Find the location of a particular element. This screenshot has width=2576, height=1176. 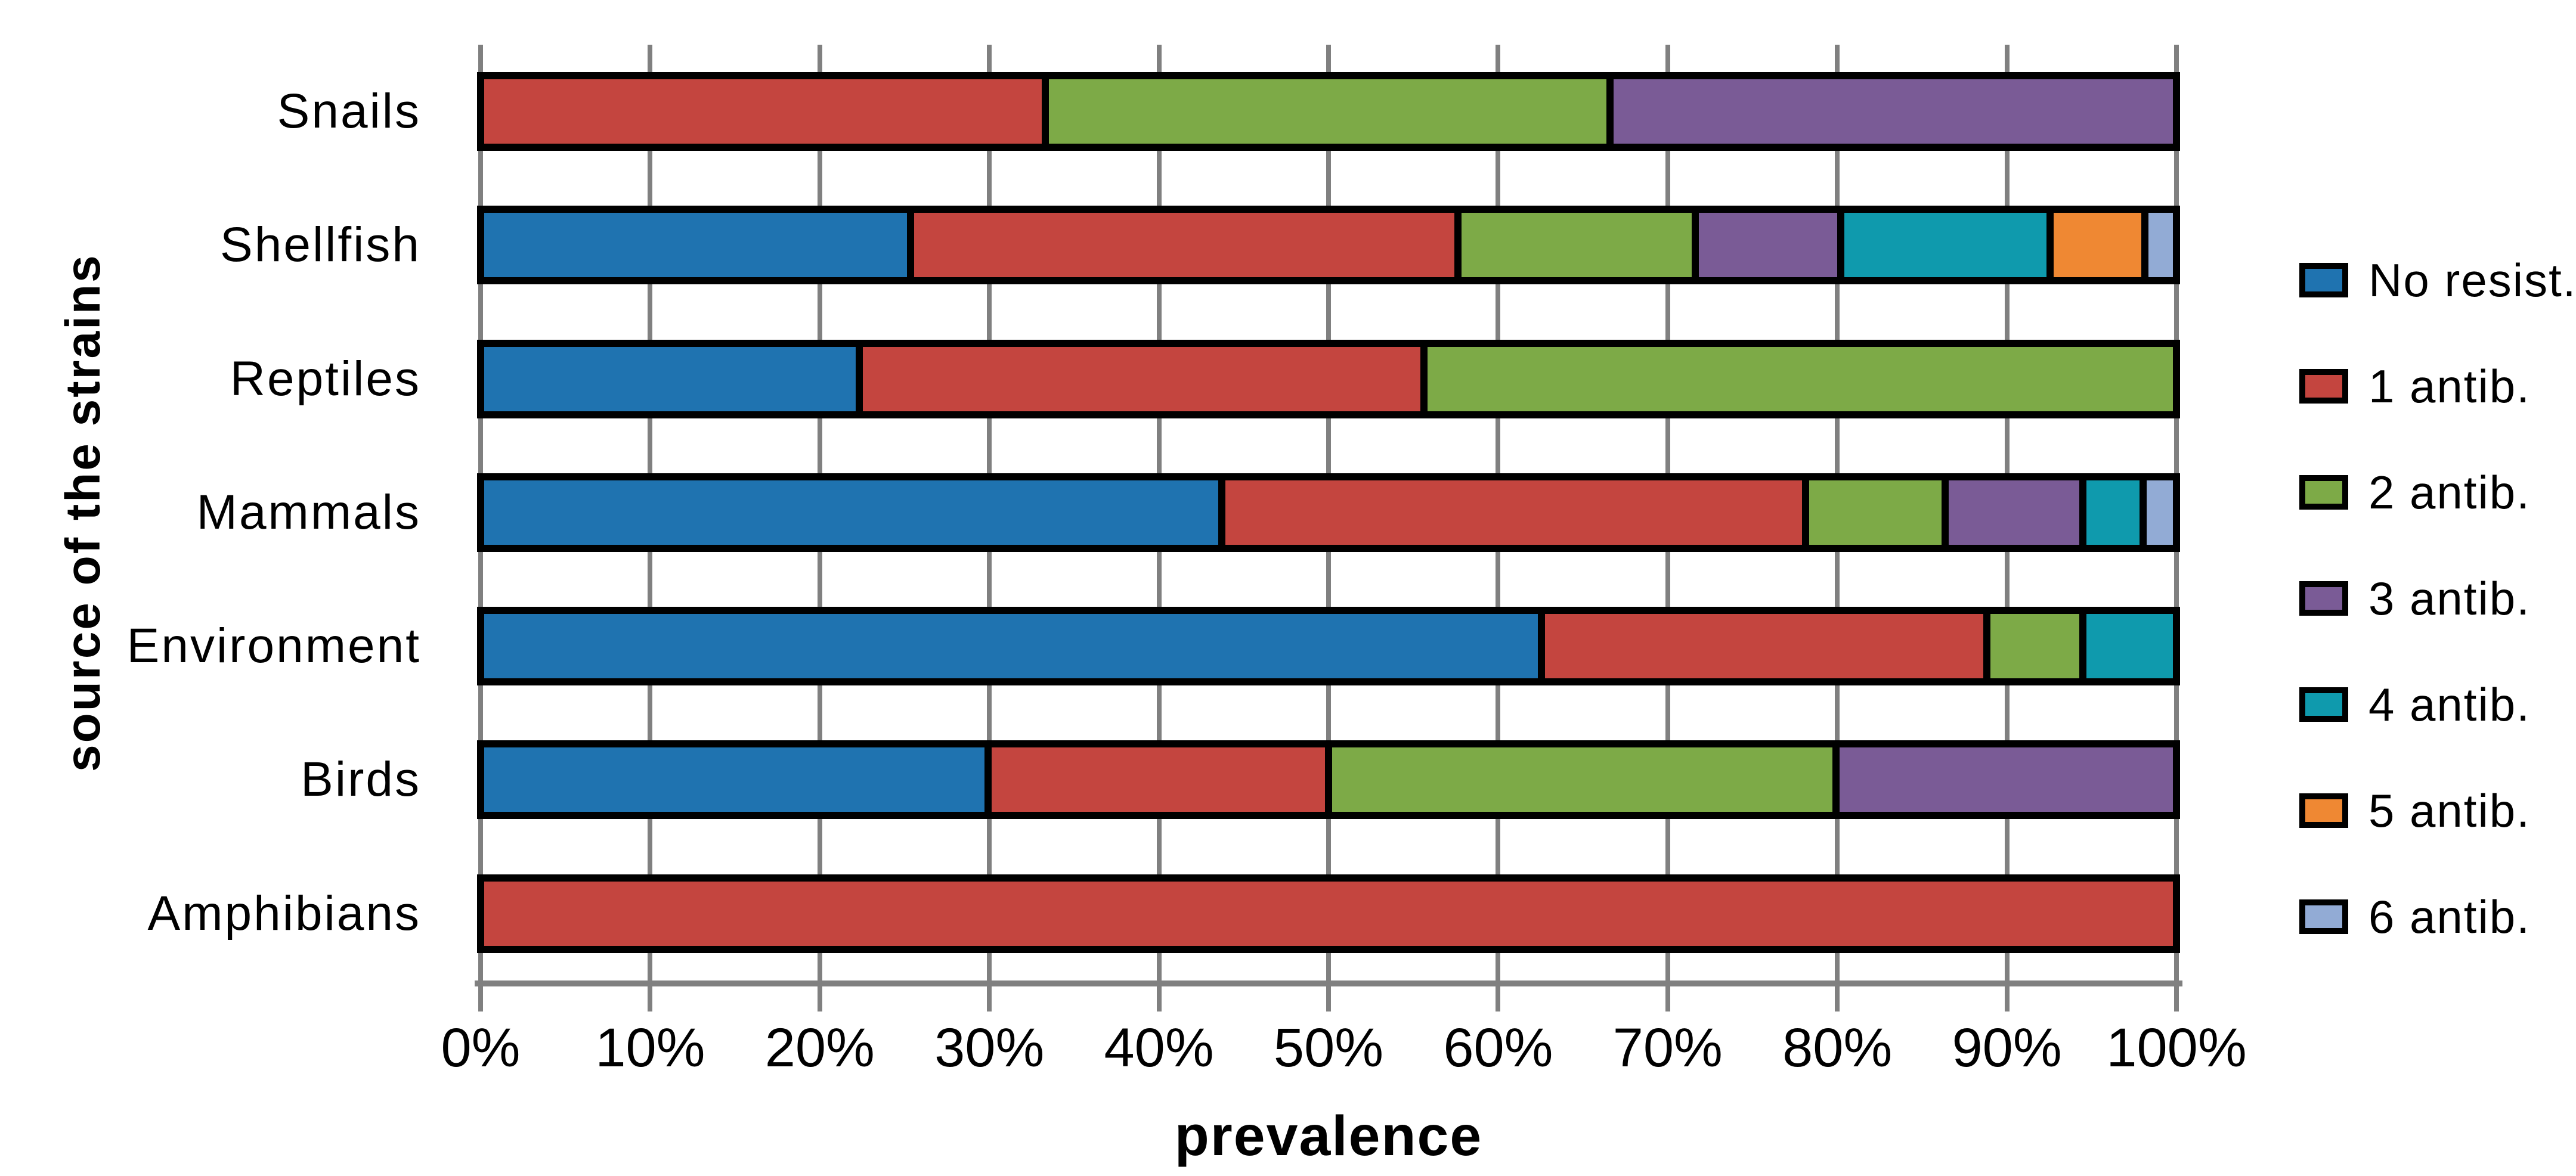

x-axis-tick-10% is located at coordinates (650, 999).